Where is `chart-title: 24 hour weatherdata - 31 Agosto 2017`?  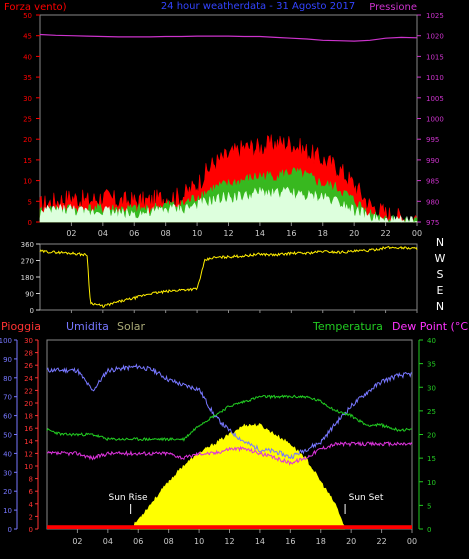 chart-title: 24 hour weatherdata - 31 Agosto 2017 is located at coordinates (258, 6).